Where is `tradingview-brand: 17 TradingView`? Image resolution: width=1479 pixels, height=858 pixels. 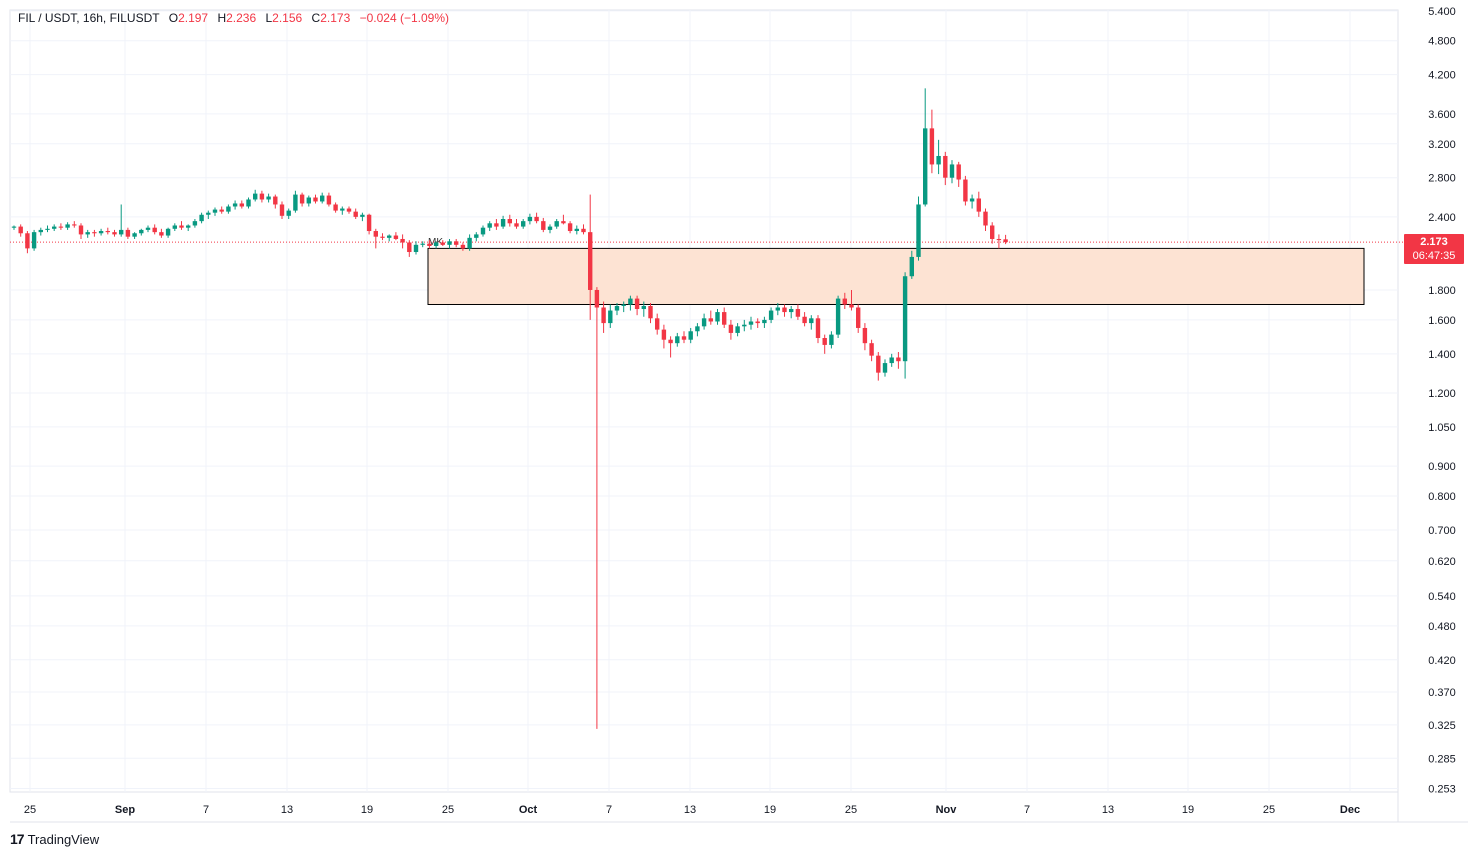
tradingview-brand: 17 TradingView is located at coordinates (54, 839).